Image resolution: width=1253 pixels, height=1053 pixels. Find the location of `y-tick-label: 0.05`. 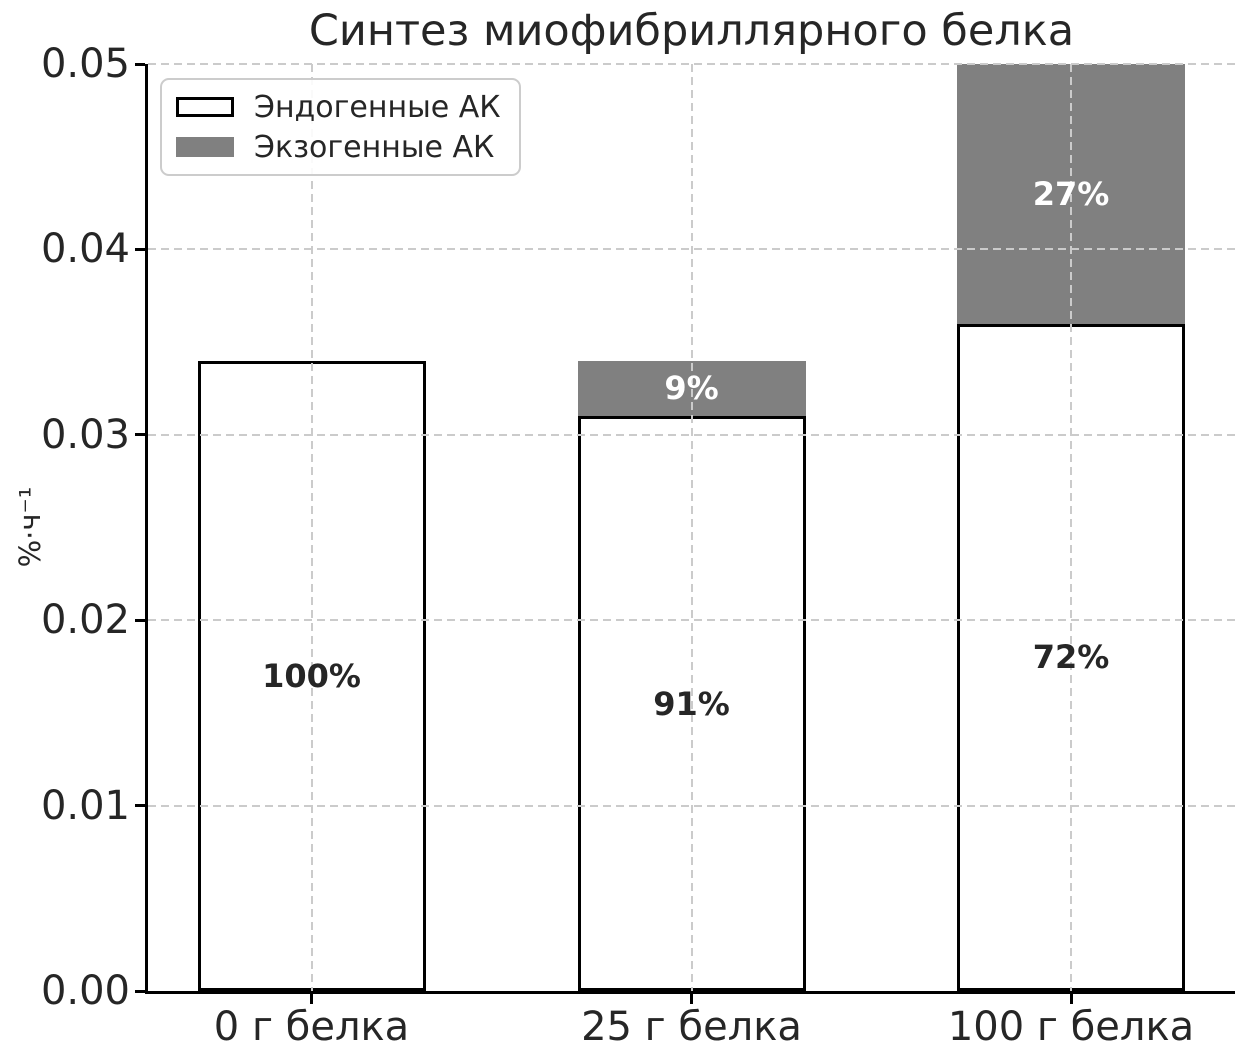

y-tick-label: 0.05 is located at coordinates (85, 64).